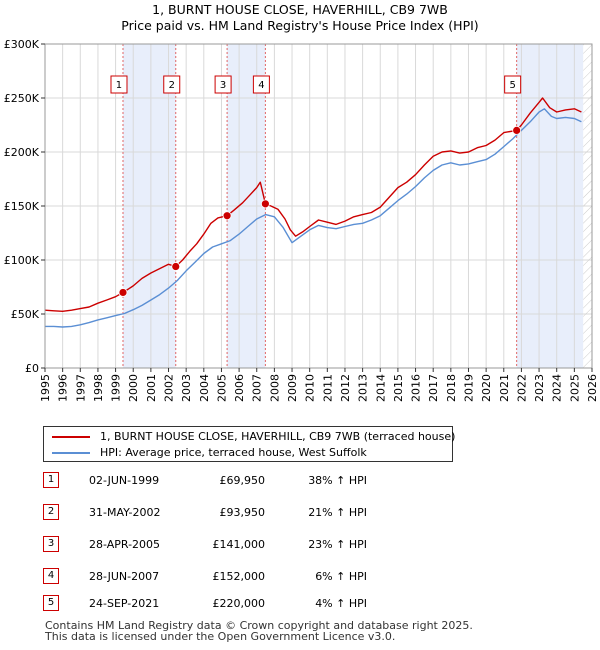 Image resolution: width=600 pixels, height=650 pixels. Describe the element at coordinates (124, 576) in the screenshot. I see `sale-date: 28-JUN-2007` at that location.